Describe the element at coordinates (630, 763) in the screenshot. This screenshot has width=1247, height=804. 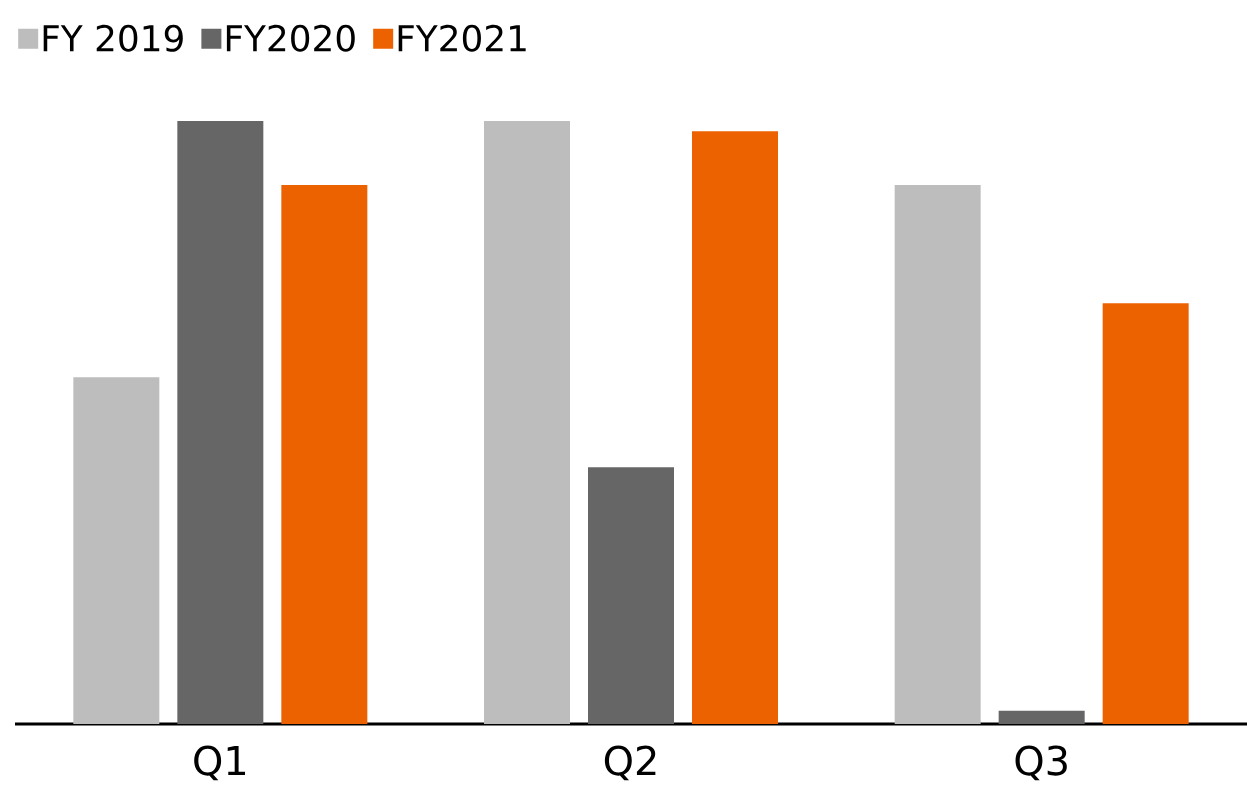
I see `x-tick-label: Q2` at that location.